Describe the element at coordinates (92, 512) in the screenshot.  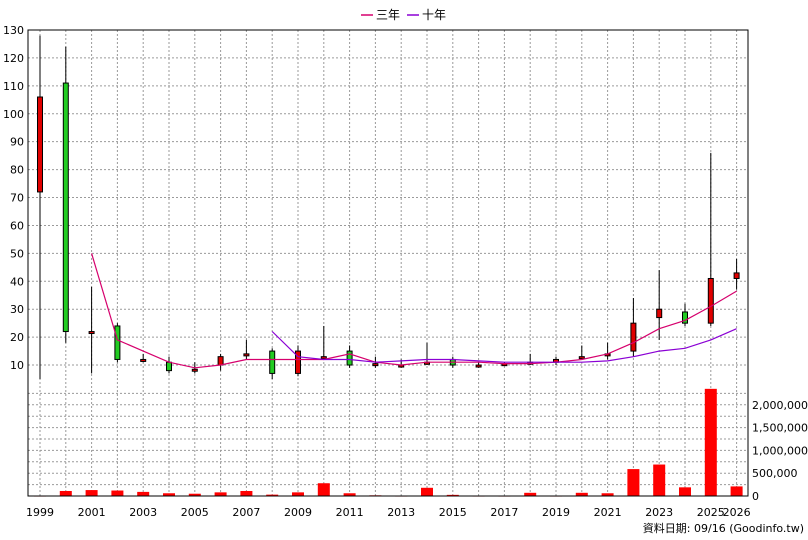
I see `year-tick-label: 2001` at that location.